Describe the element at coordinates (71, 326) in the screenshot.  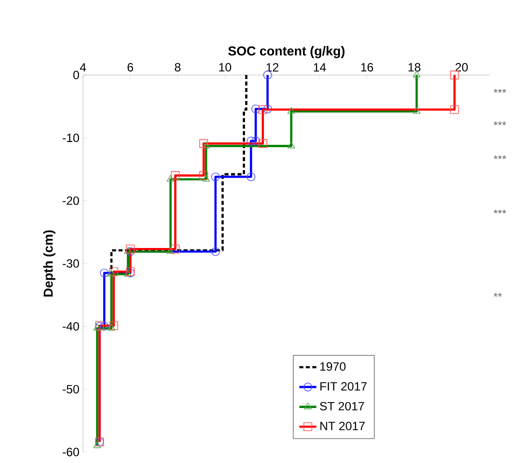
I see `y-tick-label: -40` at that location.